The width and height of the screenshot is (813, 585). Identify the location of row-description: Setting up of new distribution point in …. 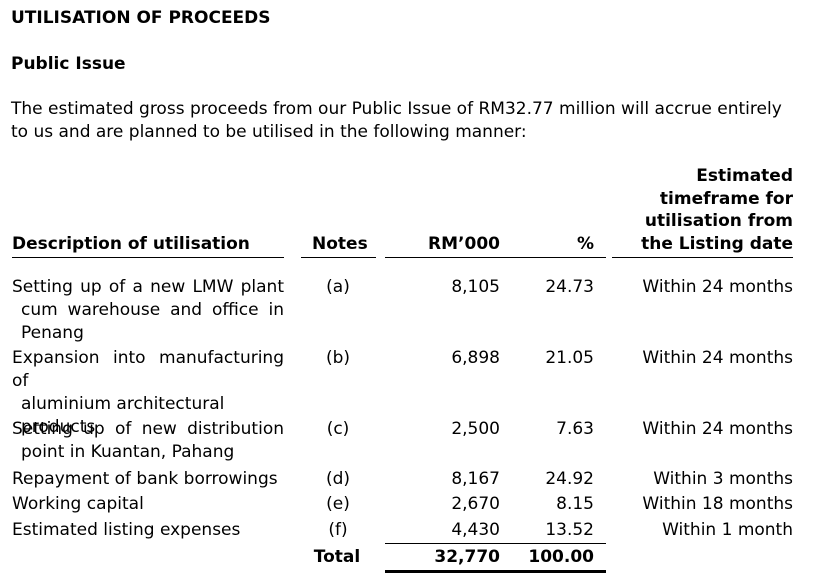
(148, 441).